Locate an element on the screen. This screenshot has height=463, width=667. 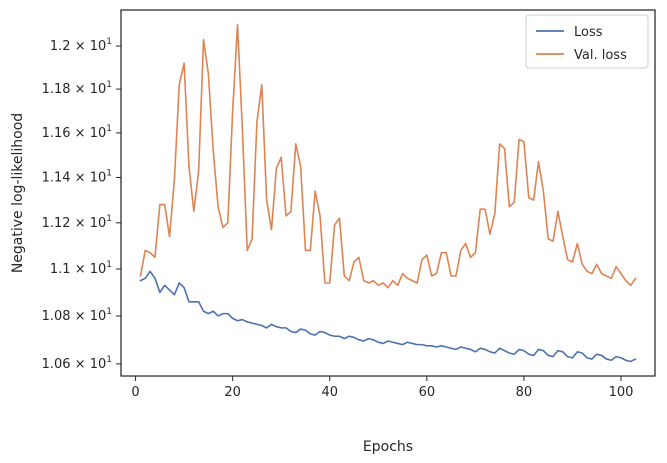
y-axis-title: Negative log-likelihood is located at coordinates (18, 193).